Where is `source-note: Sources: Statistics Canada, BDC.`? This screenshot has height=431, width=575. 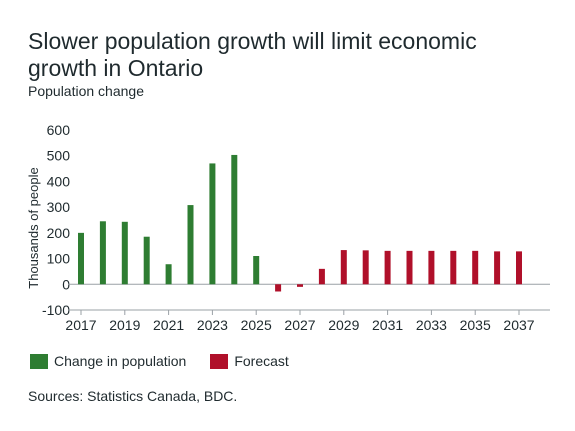 source-note: Sources: Statistics Canada, BDC. is located at coordinates (133, 396).